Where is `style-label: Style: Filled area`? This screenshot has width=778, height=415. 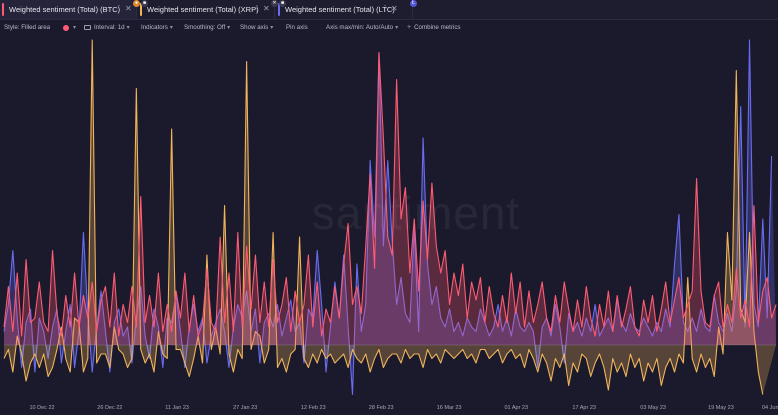 style-label: Style: Filled area is located at coordinates (27, 27).